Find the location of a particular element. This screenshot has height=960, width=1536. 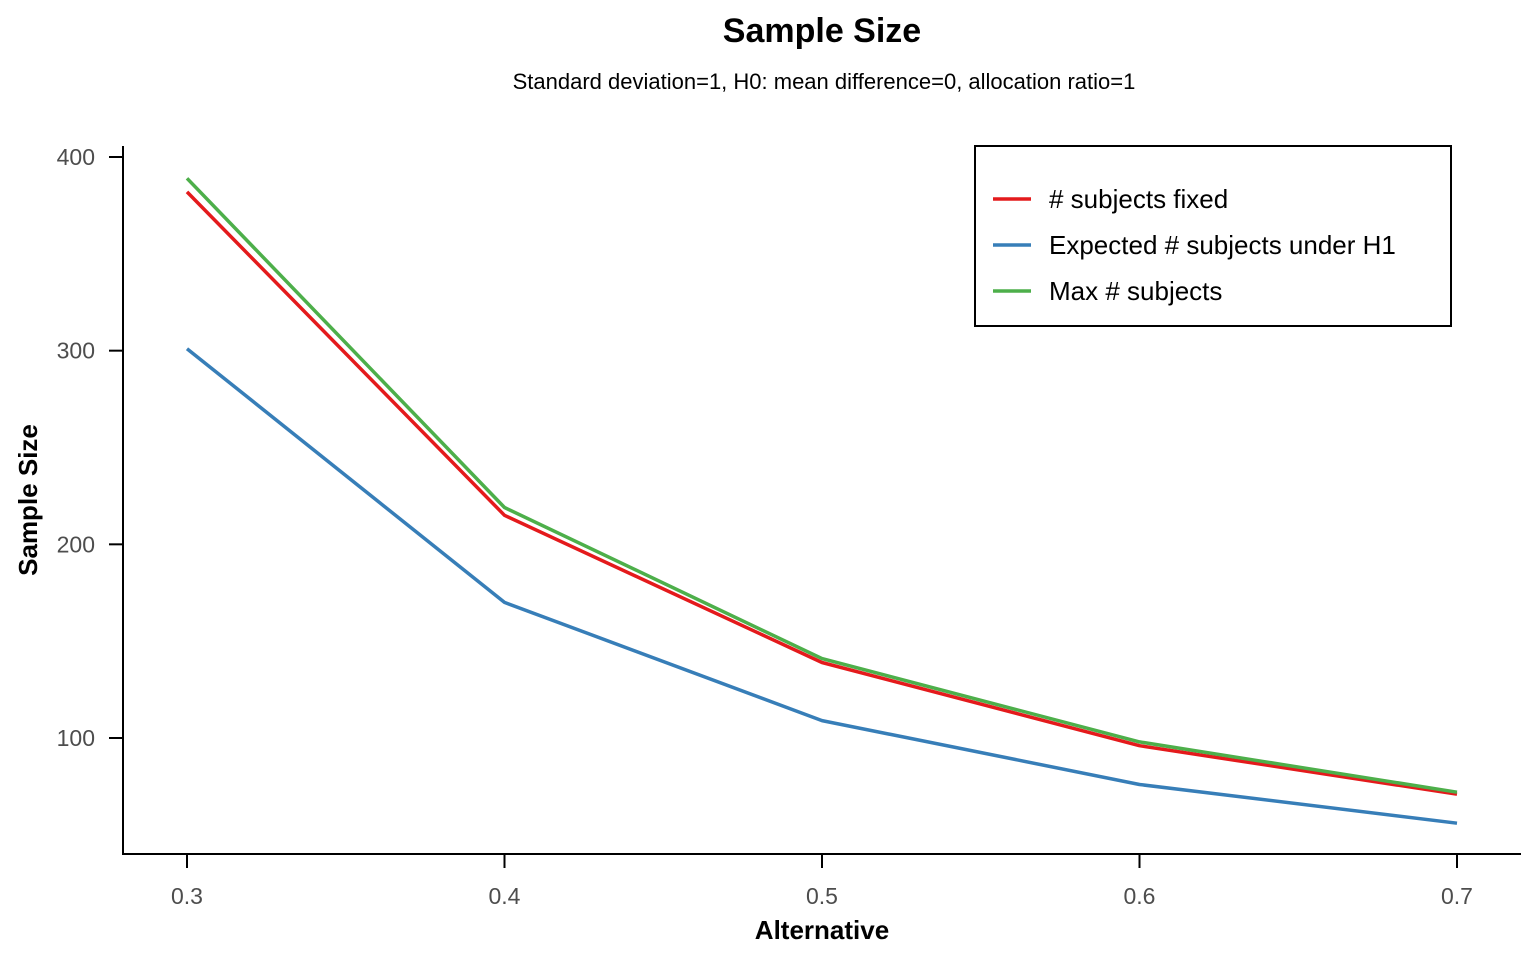

y-axis-ticks: 100 200 300 400 is located at coordinates (90, 447).